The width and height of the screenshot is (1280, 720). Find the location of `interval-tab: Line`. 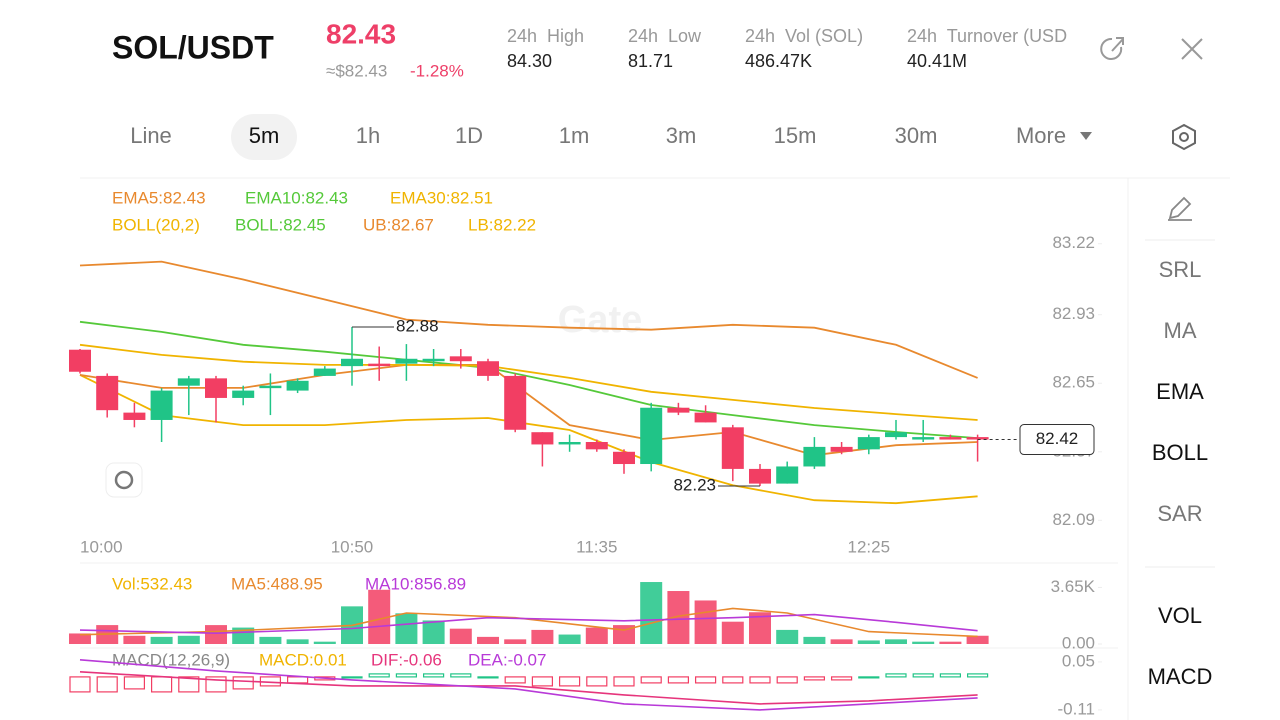

interval-tab: Line is located at coordinates (151, 135).